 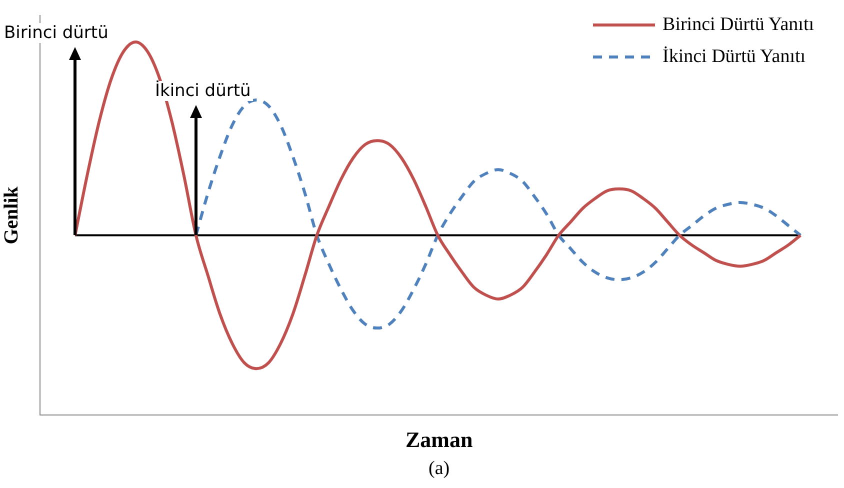 What do you see at coordinates (738, 25) in the screenshot?
I see `legend-label: Birinci Dürtü Yanıtı` at bounding box center [738, 25].